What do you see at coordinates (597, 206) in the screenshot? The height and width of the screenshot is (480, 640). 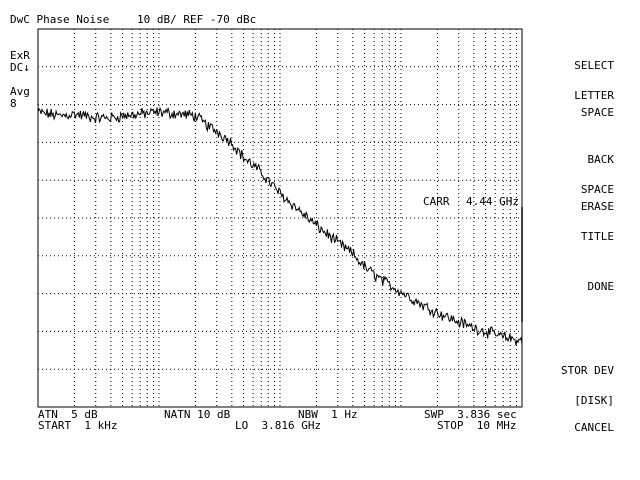 I see `softkey-label: ERASE` at bounding box center [597, 206].